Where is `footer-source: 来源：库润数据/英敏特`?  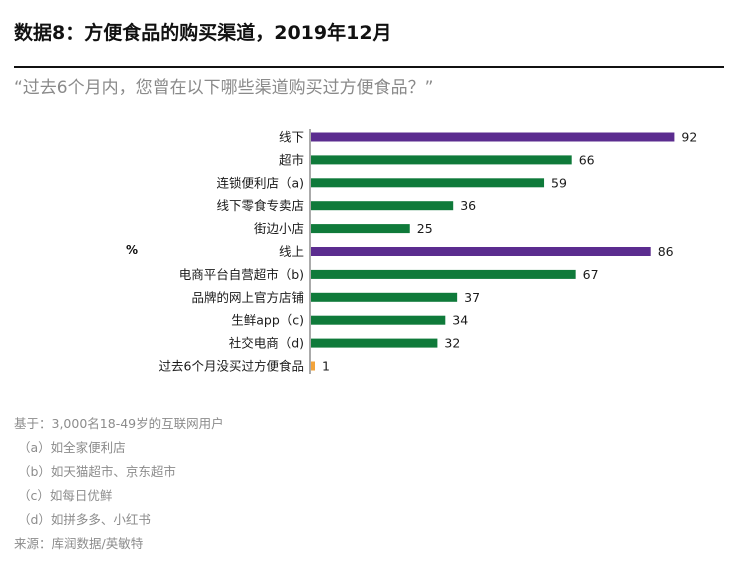 footer-source: 来源：库润数据/英敏特 is located at coordinates (79, 543).